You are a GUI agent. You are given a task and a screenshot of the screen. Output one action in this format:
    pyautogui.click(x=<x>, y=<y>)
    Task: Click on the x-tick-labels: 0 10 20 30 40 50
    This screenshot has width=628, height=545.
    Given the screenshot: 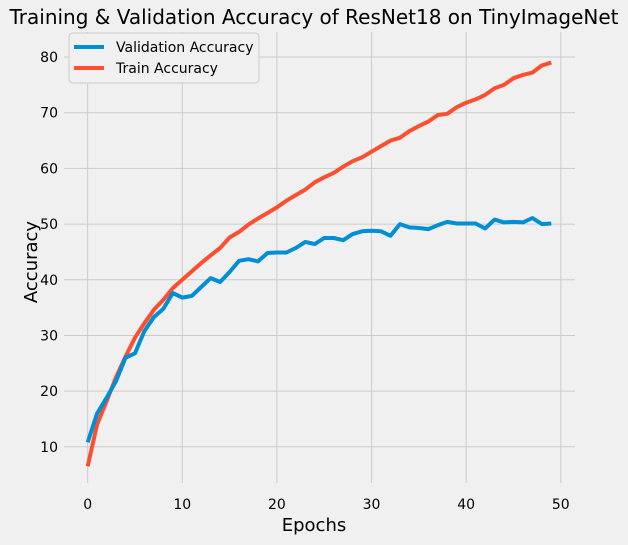 What is the action you would take?
    pyautogui.click(x=326, y=505)
    